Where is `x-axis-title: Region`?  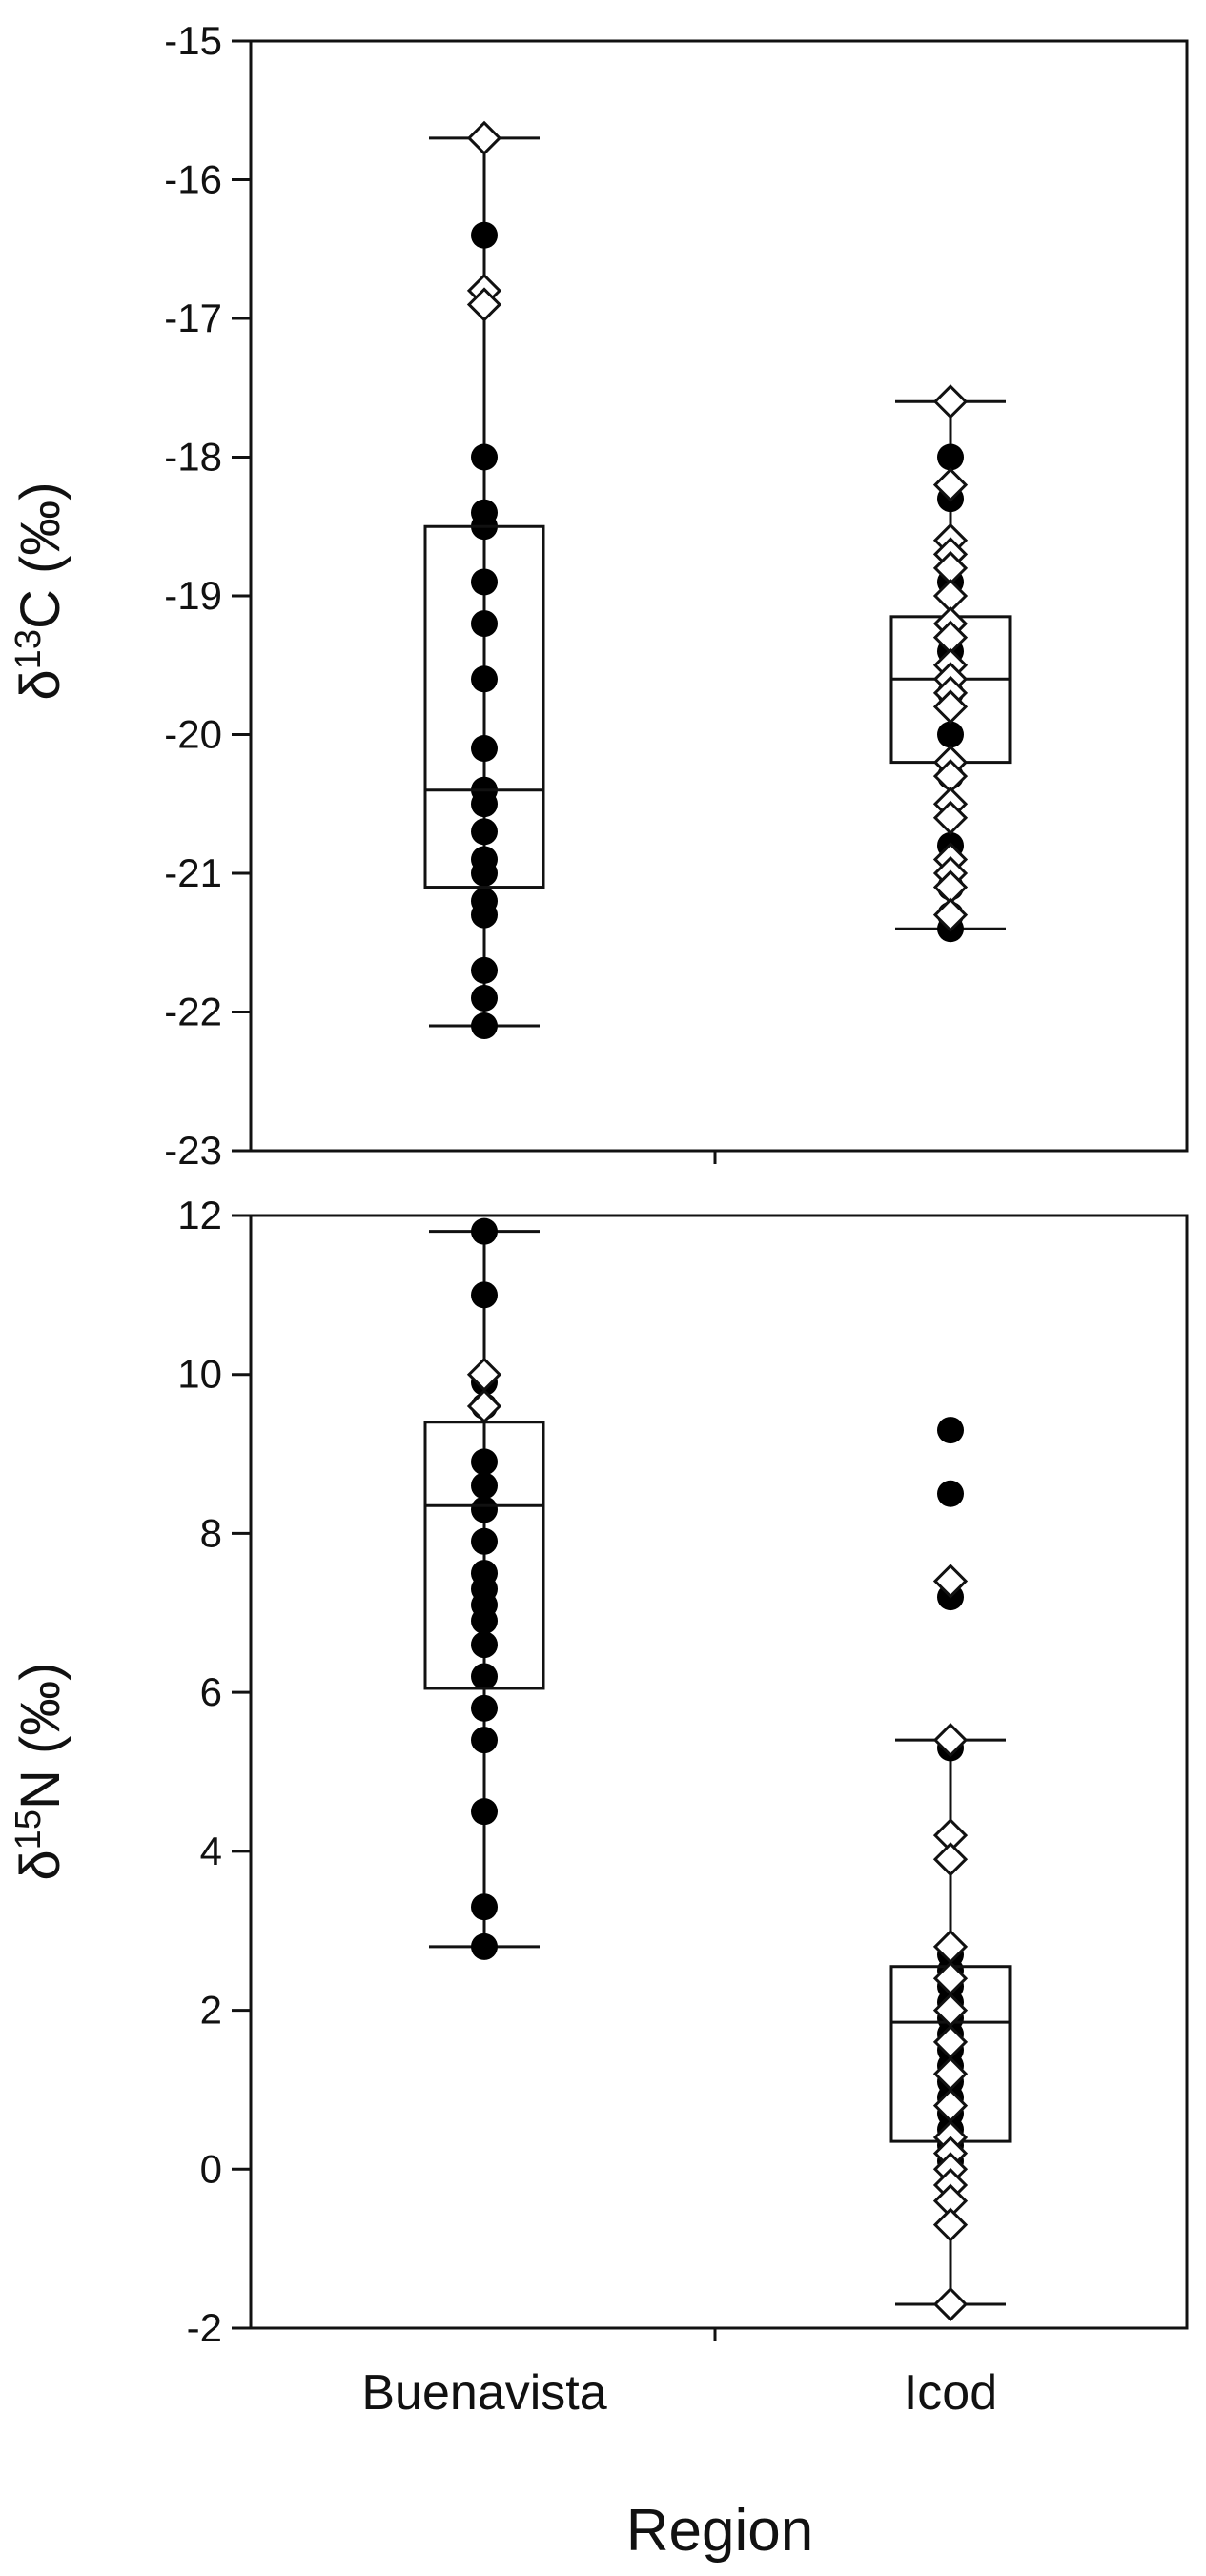
x-axis-title: Region is located at coordinates (720, 2531).